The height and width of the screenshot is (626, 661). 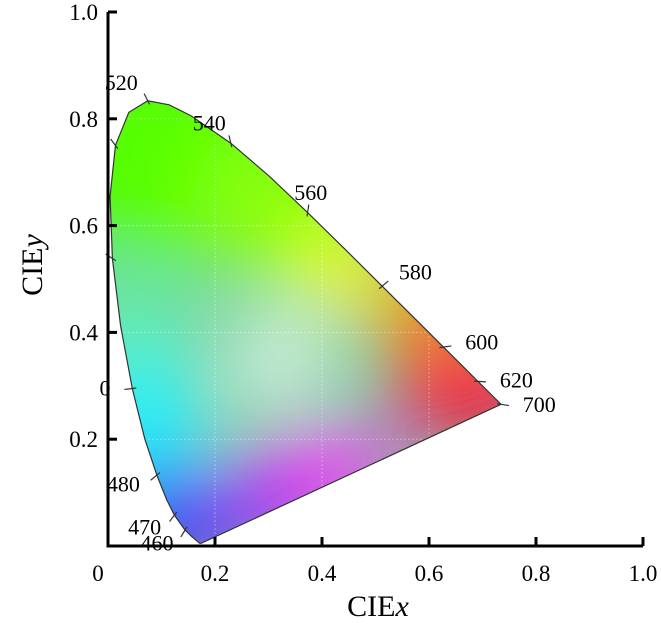 I want to click on y-tick-label: 0.4, so click(x=83, y=332).